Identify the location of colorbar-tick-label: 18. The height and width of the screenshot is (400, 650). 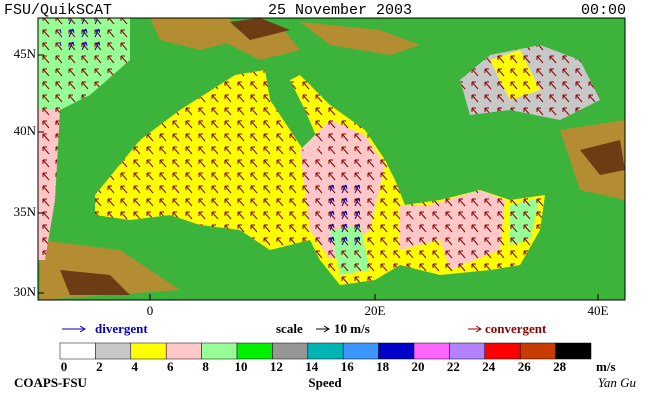
(383, 366).